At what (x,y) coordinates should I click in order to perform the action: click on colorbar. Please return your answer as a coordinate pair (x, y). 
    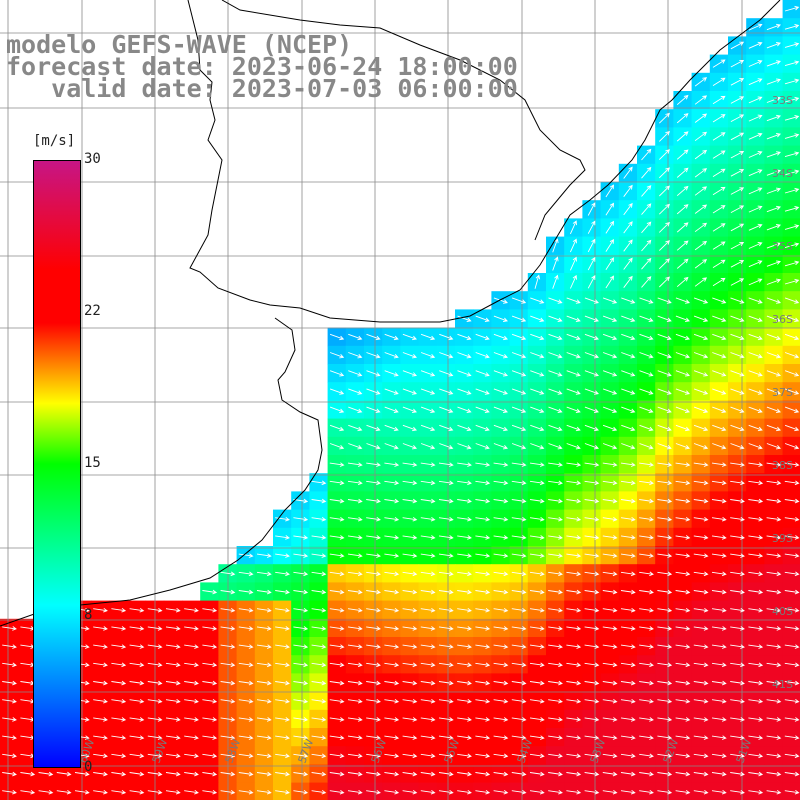
    Looking at the image, I should click on (57, 464).